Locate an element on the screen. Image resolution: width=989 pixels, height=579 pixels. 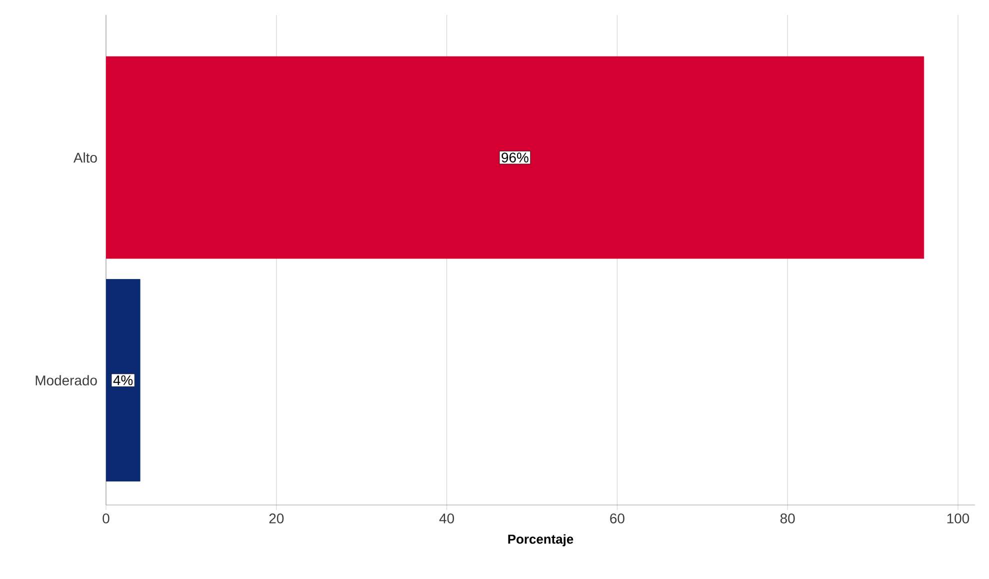
x-tick-label: 0 is located at coordinates (106, 519).